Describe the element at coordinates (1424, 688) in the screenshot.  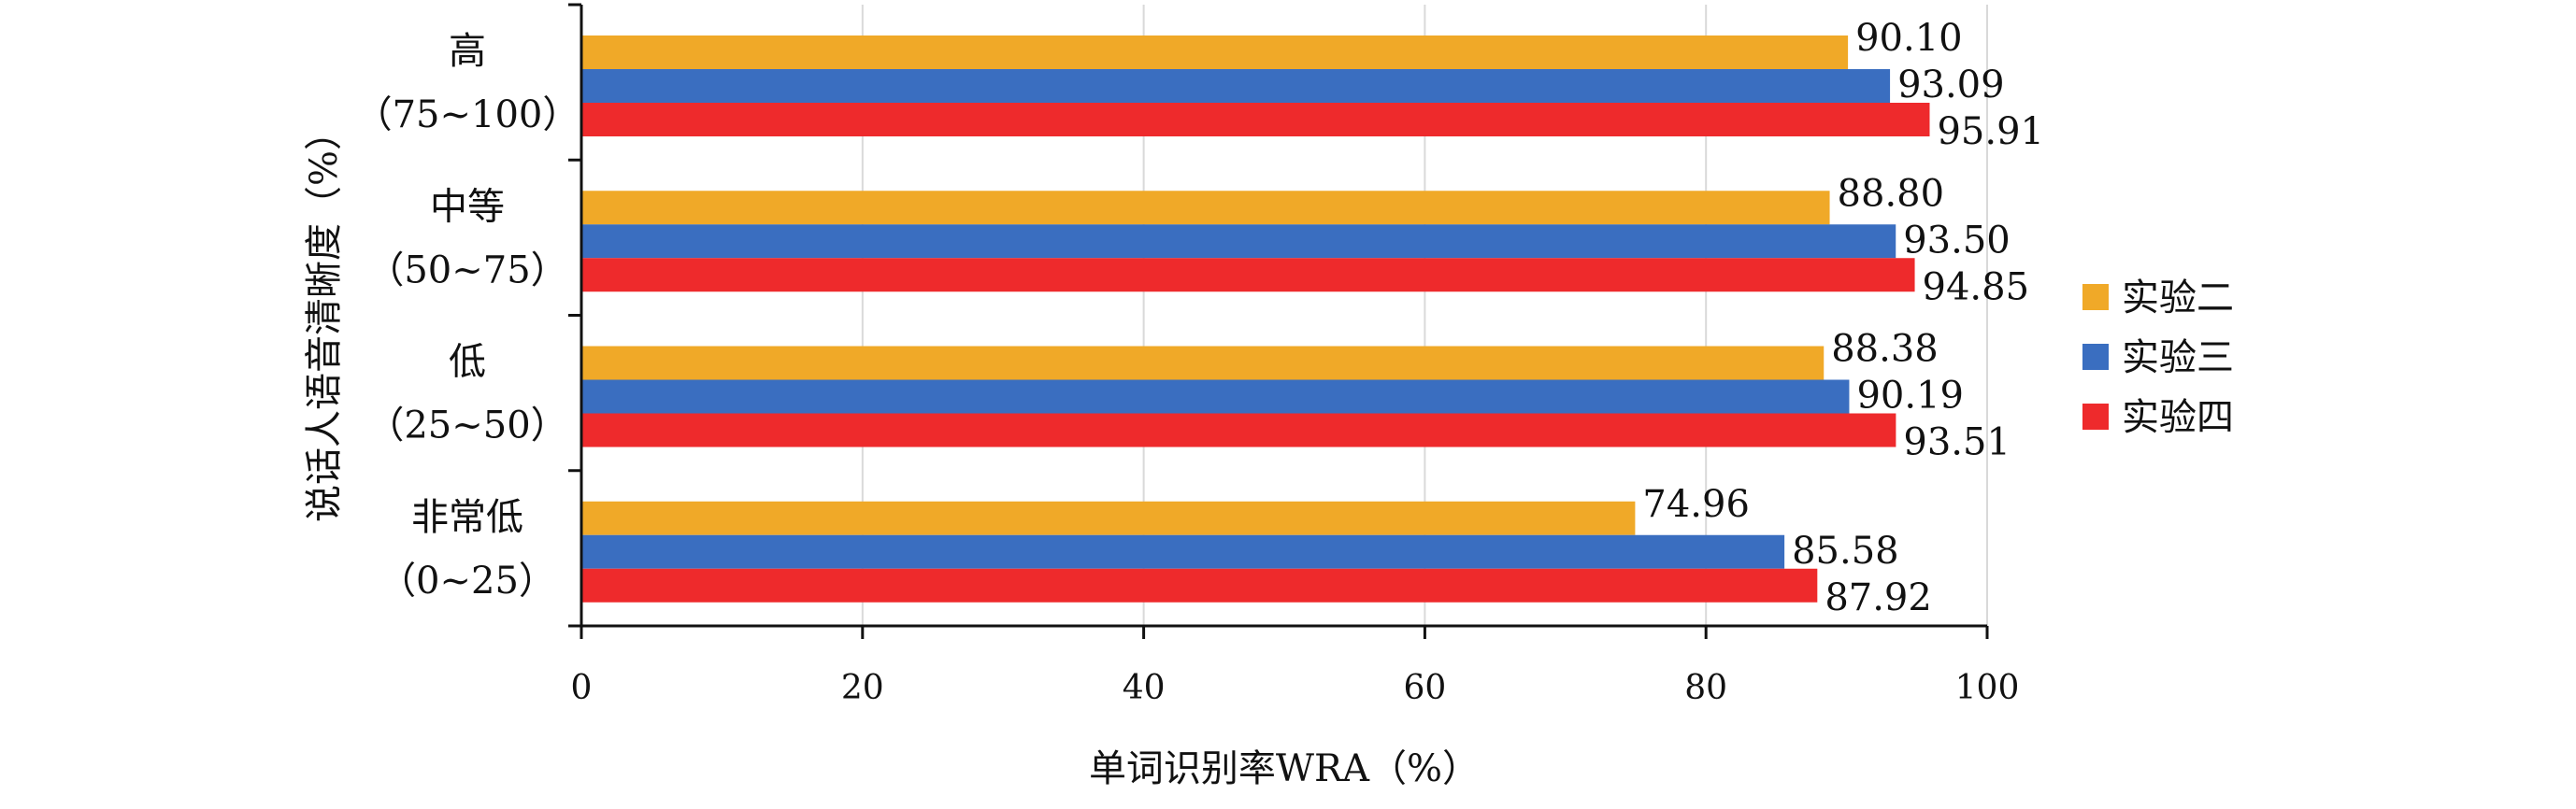
I see `x-tick-label: 60` at that location.